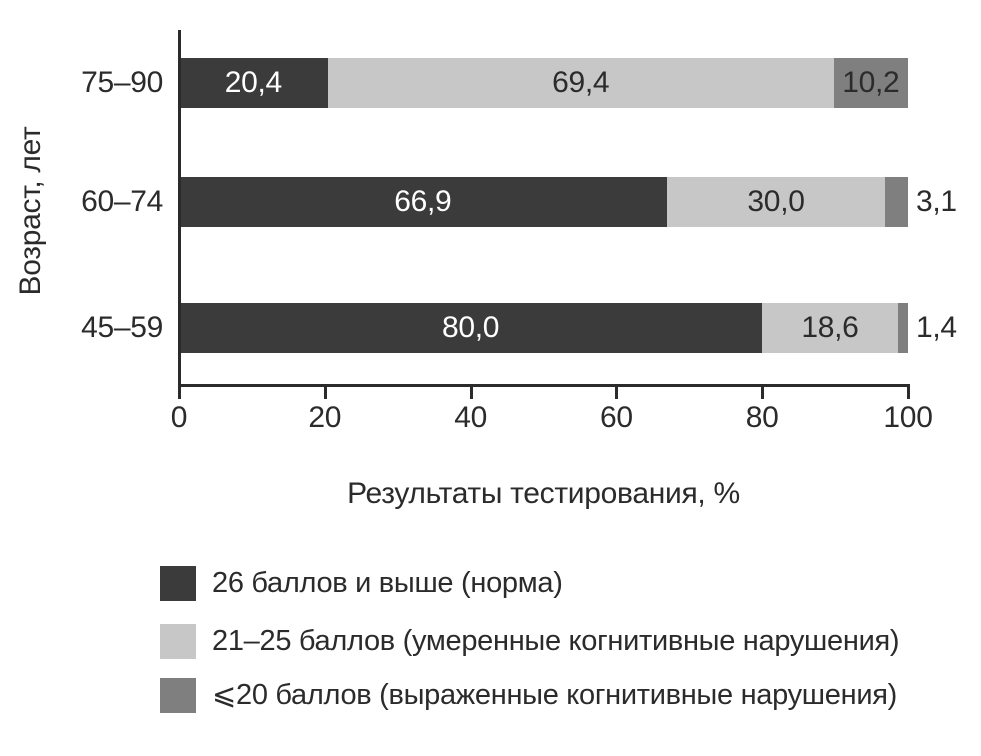 The width and height of the screenshot is (981, 756). I want to click on bar-value-label: 18,6, so click(830, 327).